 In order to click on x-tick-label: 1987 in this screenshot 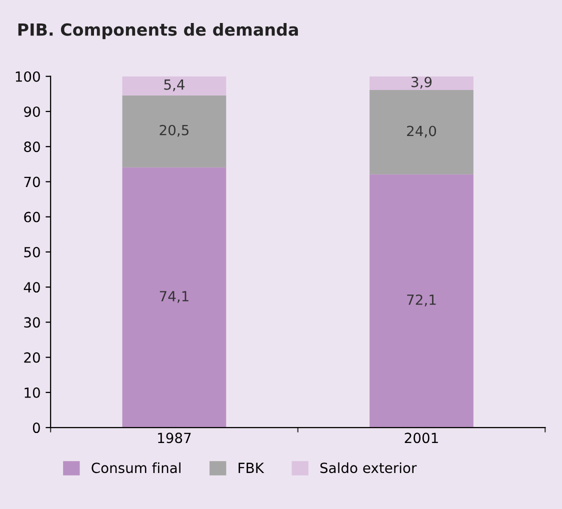, I will do `click(174, 438)`.